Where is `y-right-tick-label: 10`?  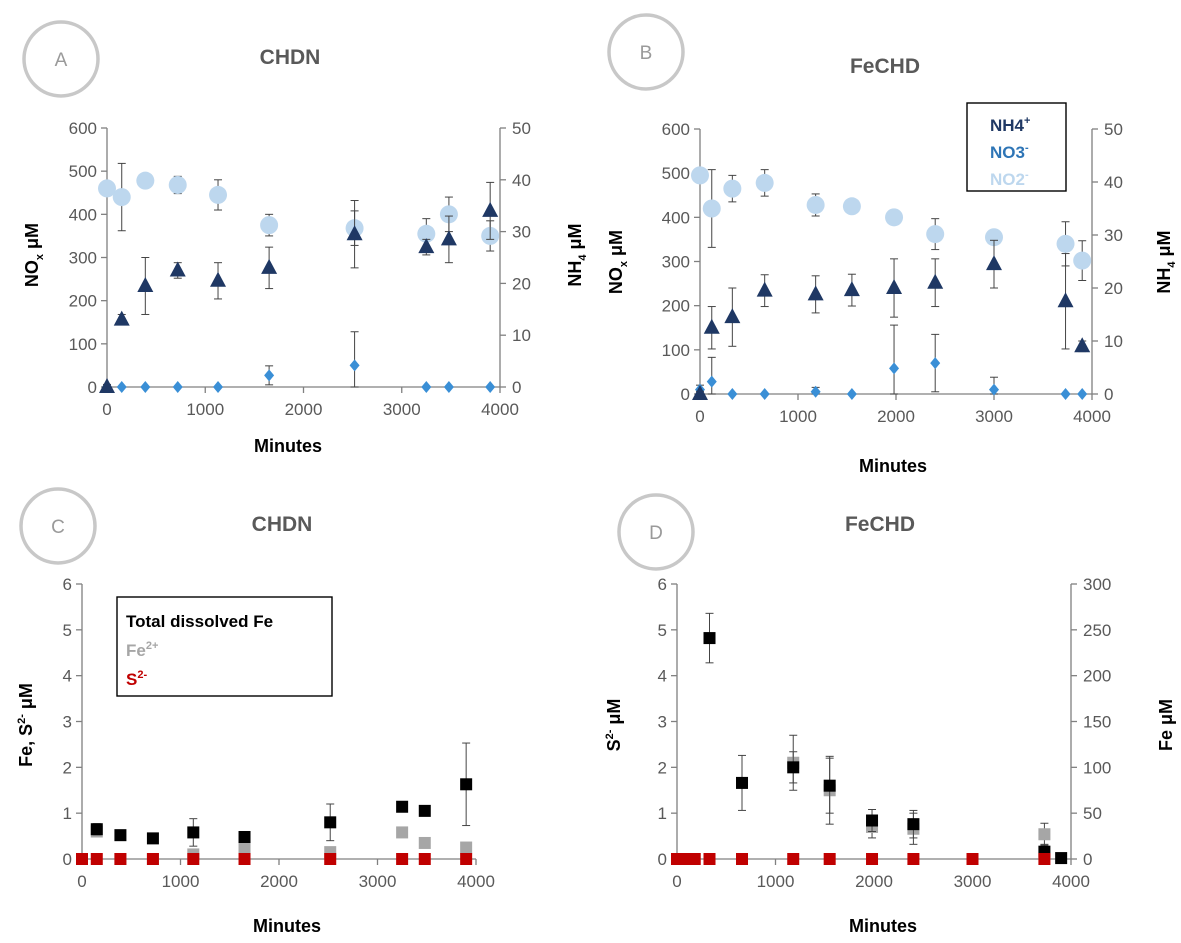
y-right-tick-label: 10 is located at coordinates (1113, 341).